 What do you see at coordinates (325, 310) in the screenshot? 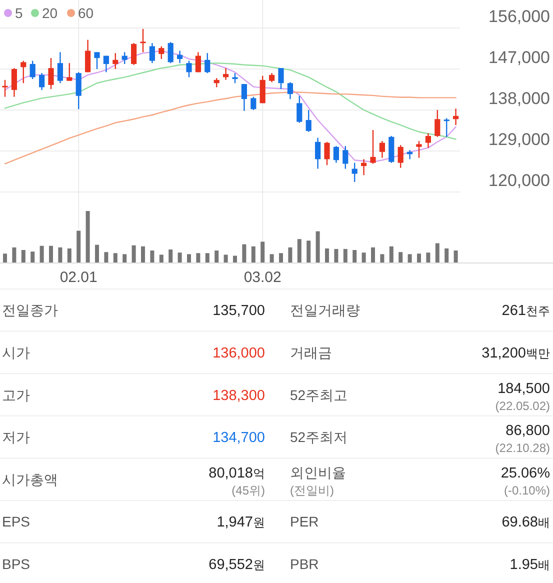
I see `category-label: 전일거래량` at bounding box center [325, 310].